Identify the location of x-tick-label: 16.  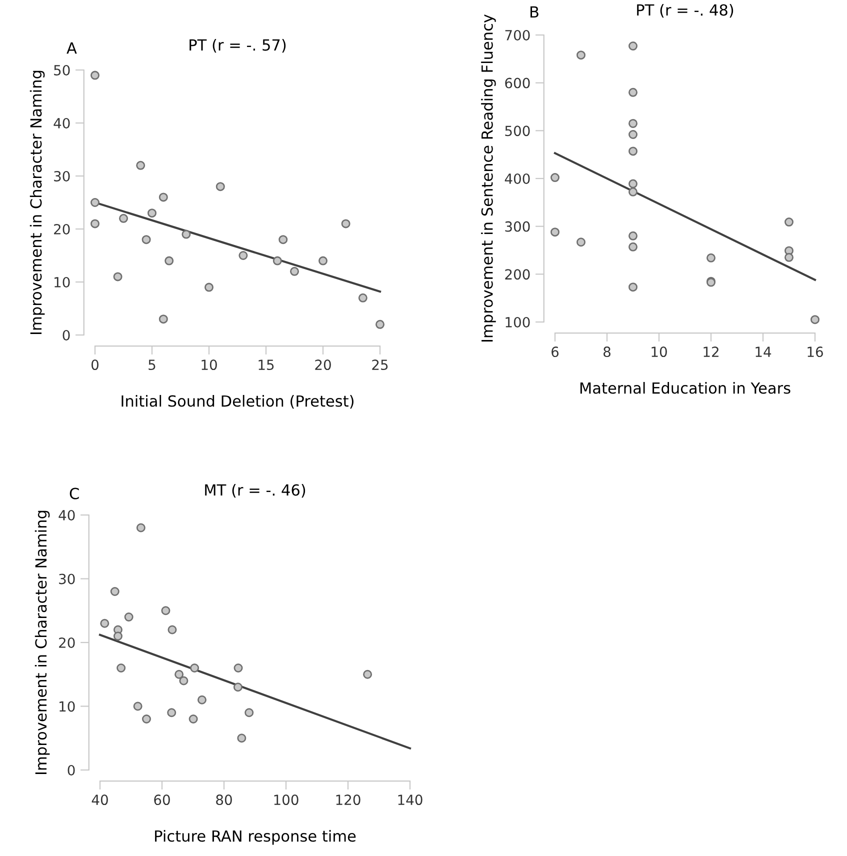
(815, 352).